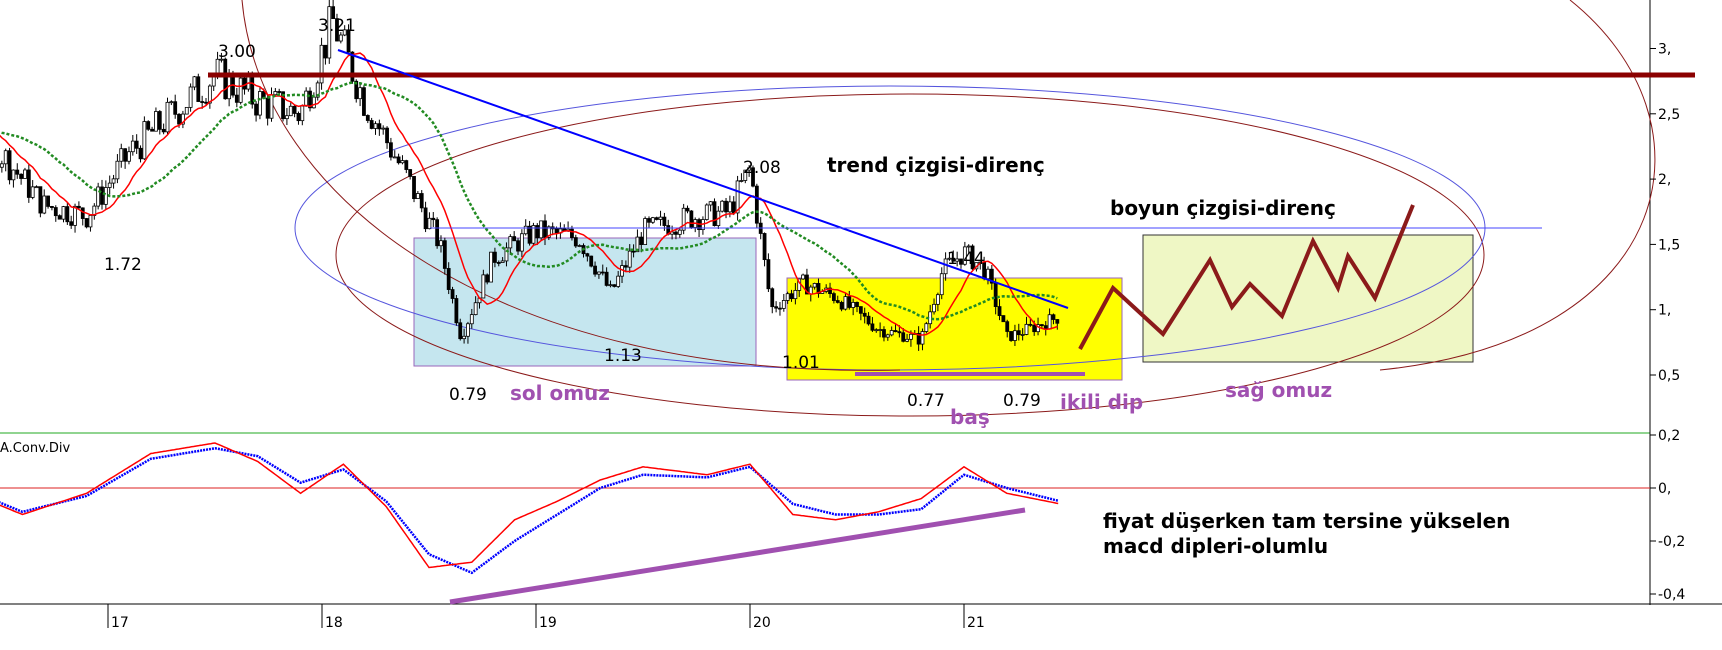 This screenshot has height=650, width=1722. I want to click on macd-annotation-line2: macd dipleri-olumlu, so click(1215, 546).